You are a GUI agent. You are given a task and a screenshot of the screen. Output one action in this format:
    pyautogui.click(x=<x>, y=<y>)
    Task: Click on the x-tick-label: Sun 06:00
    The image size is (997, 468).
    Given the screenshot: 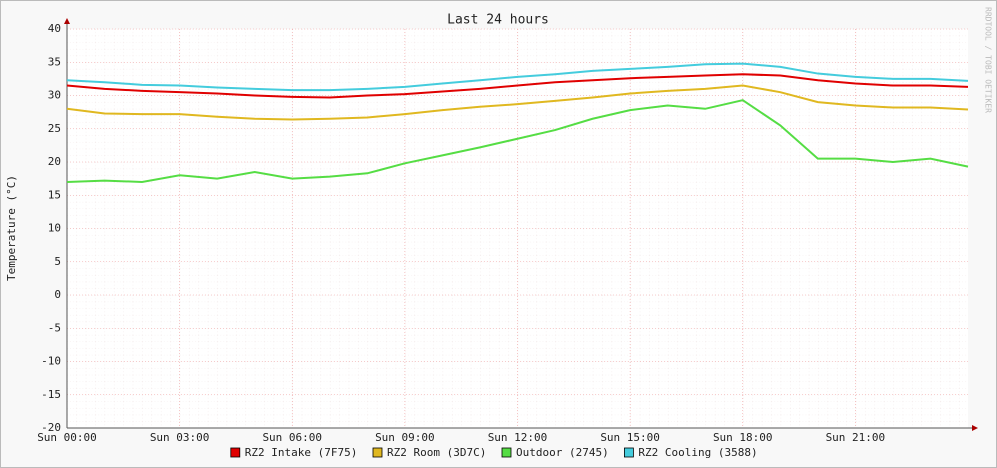 What is the action you would take?
    pyautogui.click(x=292, y=437)
    